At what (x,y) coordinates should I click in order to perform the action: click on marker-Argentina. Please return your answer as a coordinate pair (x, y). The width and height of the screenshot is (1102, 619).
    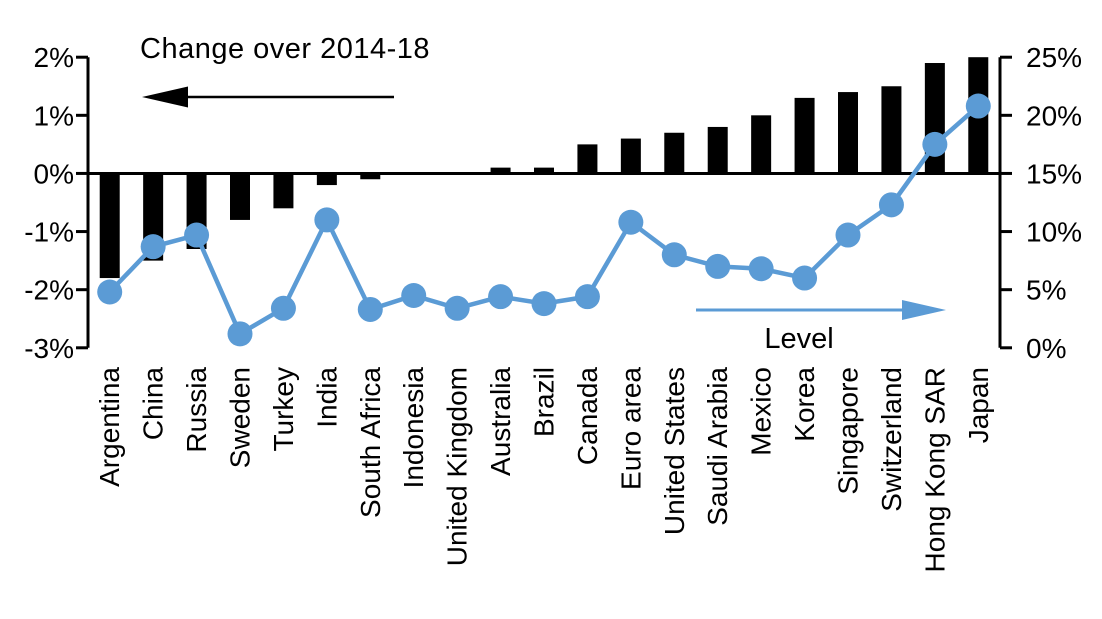
    Looking at the image, I should click on (110, 292).